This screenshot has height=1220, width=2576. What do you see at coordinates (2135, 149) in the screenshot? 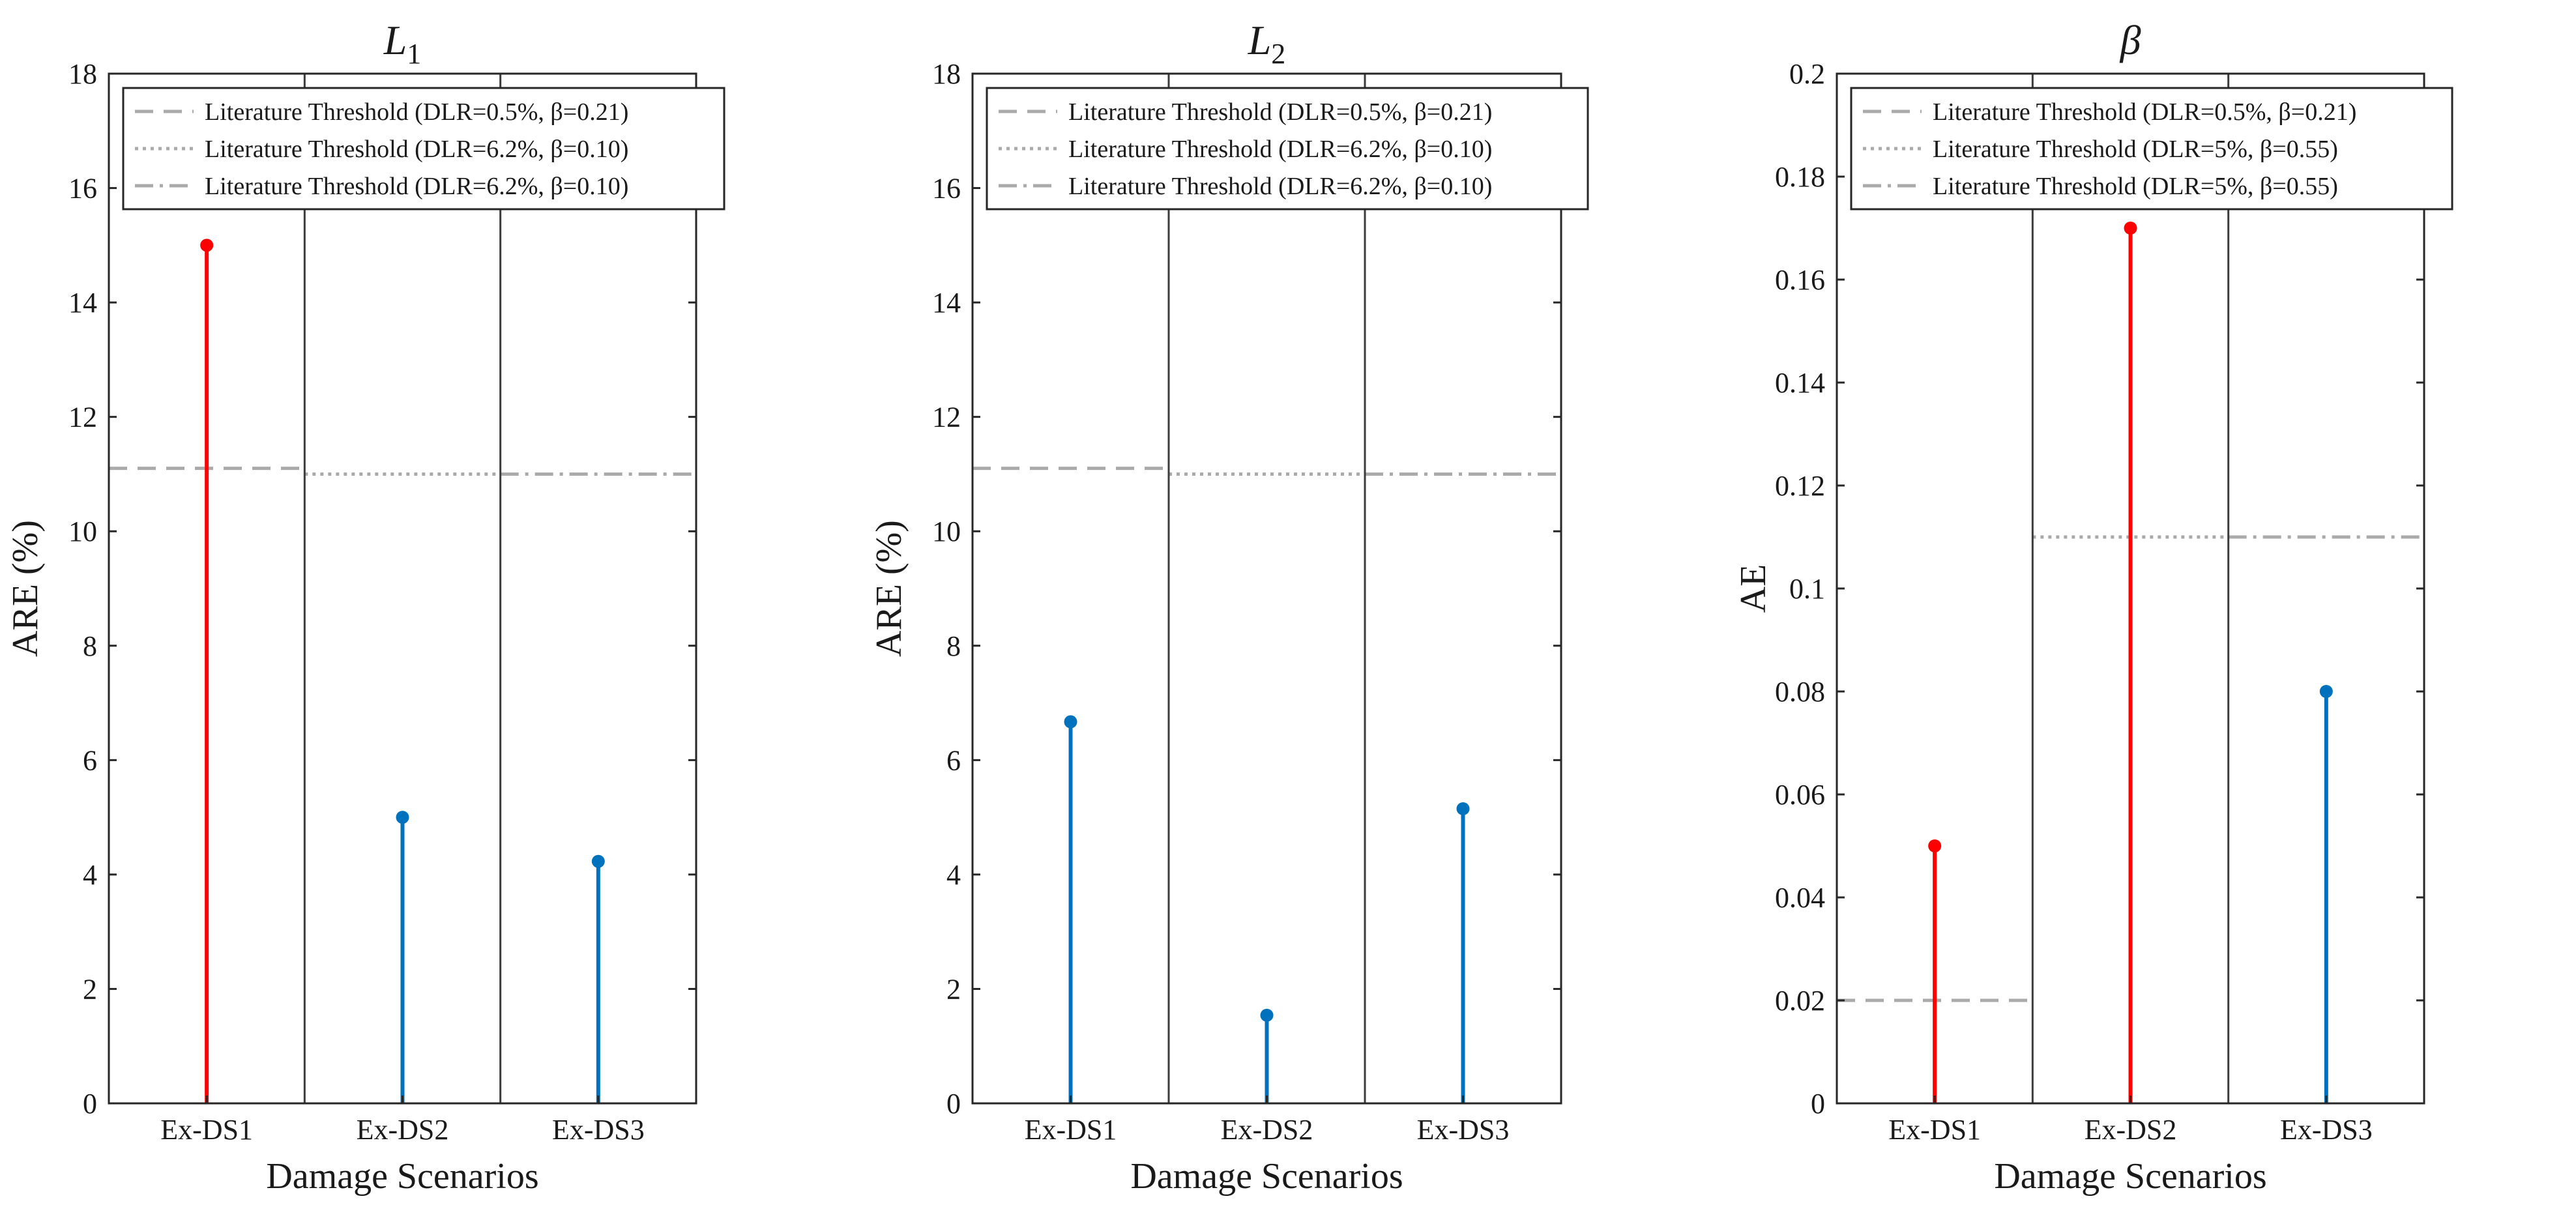
I see `legend-entry-2: Literature Threshold (DLR=5%, β=0.55)` at bounding box center [2135, 149].